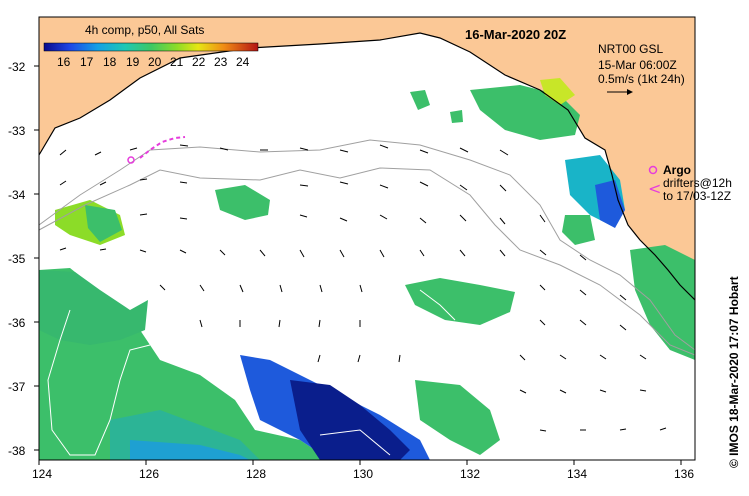 This screenshot has width=749, height=496. What do you see at coordinates (17, 195) in the screenshot?
I see `svg-text: -34` at bounding box center [17, 195].